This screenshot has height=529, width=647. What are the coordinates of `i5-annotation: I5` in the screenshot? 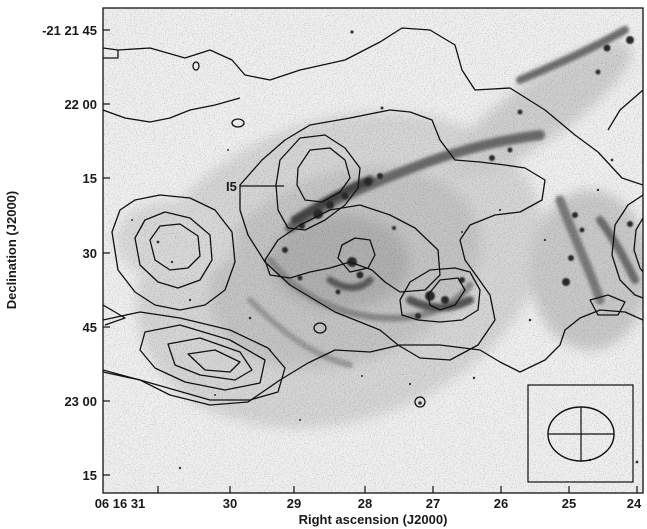 It's located at (255, 186).